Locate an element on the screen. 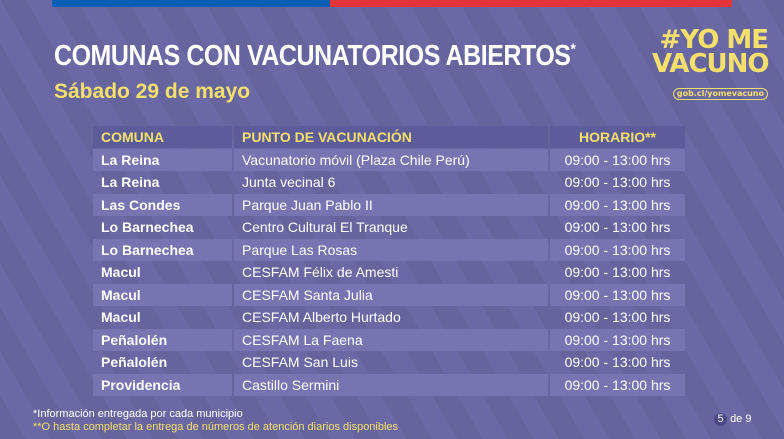 The width and height of the screenshot is (784, 439). cell-punto: CESFAM San Luis is located at coordinates (300, 362).